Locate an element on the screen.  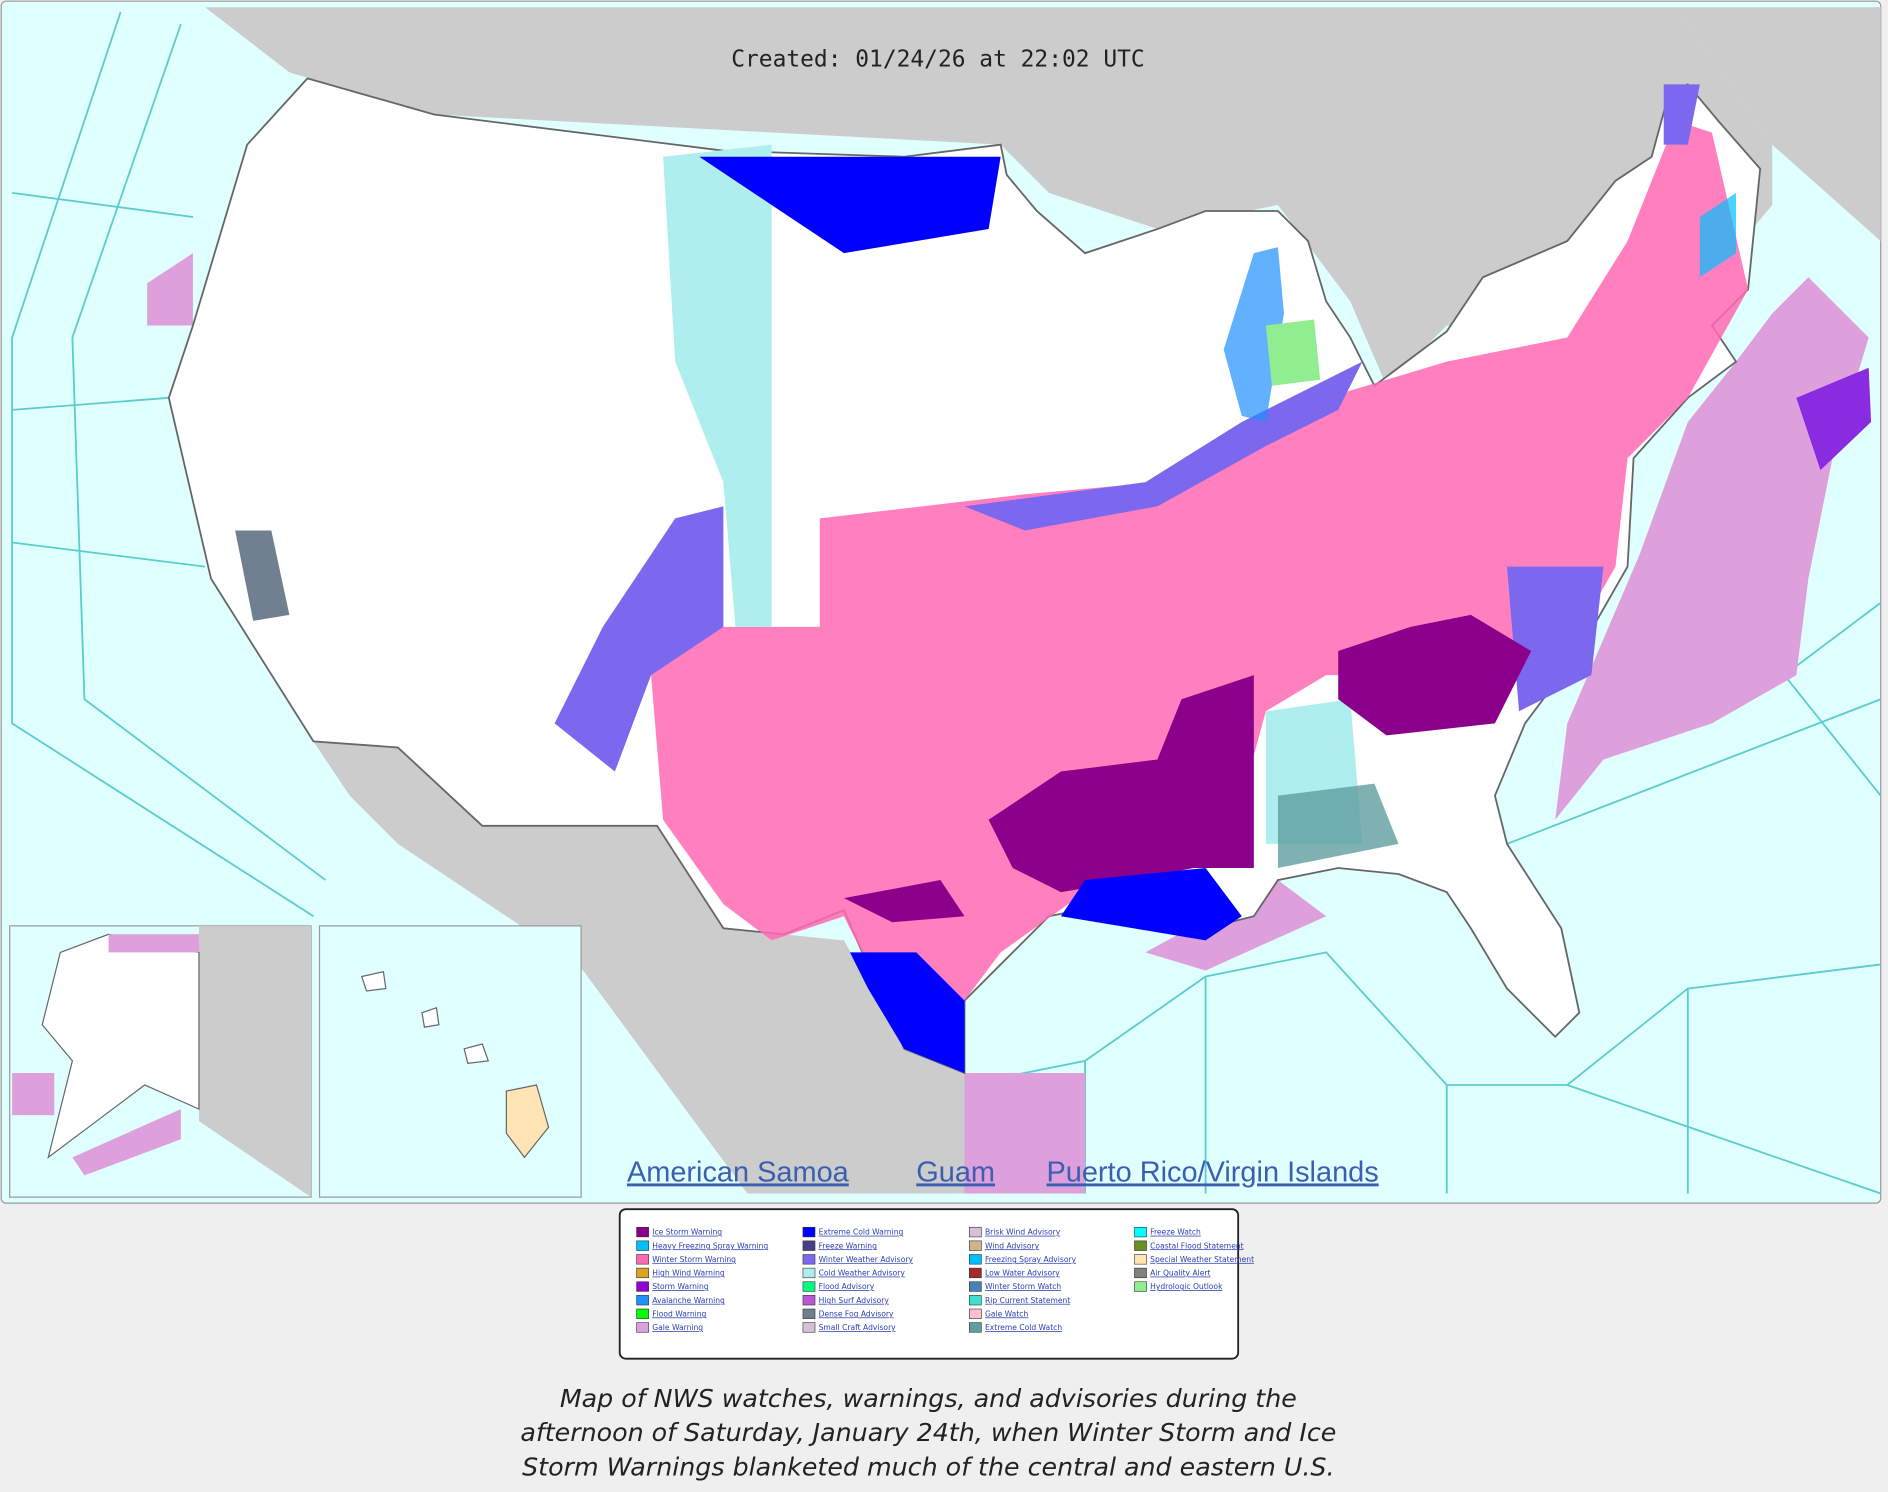
territory-link: American Samoa is located at coordinates (738, 1172).